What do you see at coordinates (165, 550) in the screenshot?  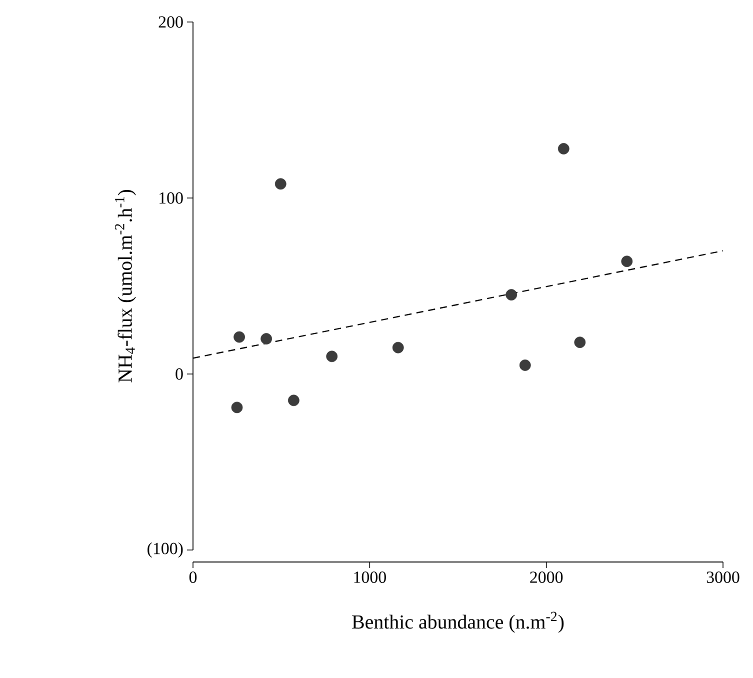 I see `y-tick-label: (100)` at bounding box center [165, 550].